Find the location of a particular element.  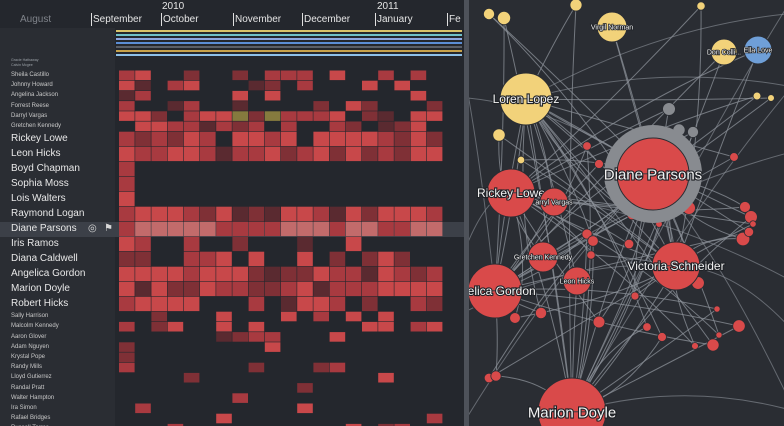

graph-node-angelica-gordon: ngelica Gordon is located at coordinates (503, 291).